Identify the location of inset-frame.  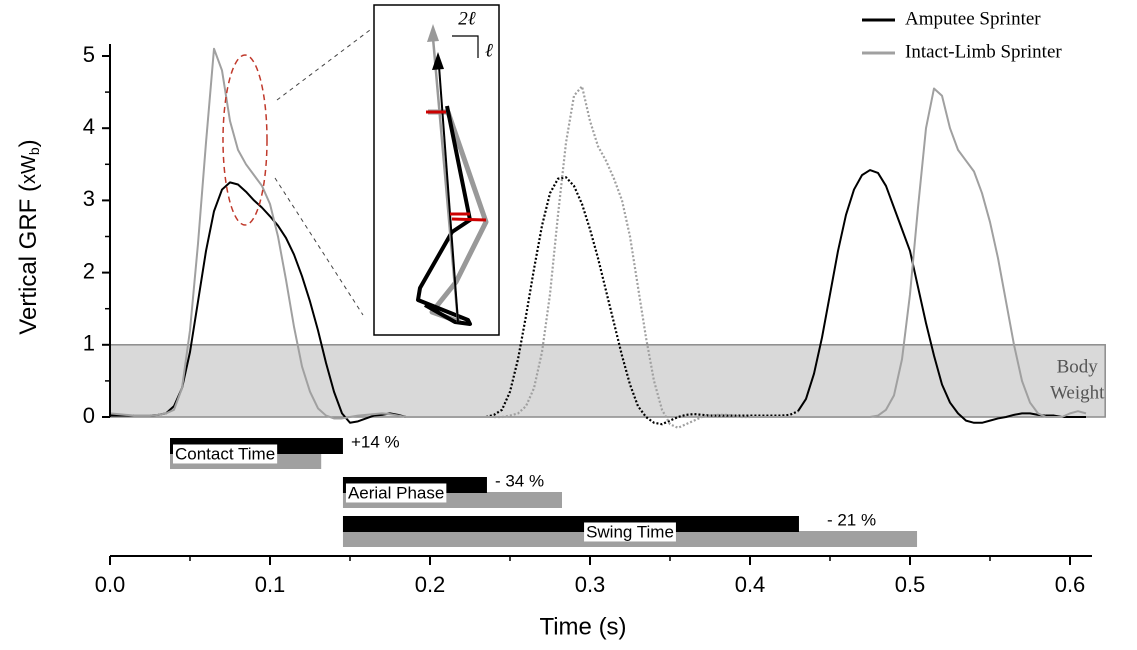
(436, 170).